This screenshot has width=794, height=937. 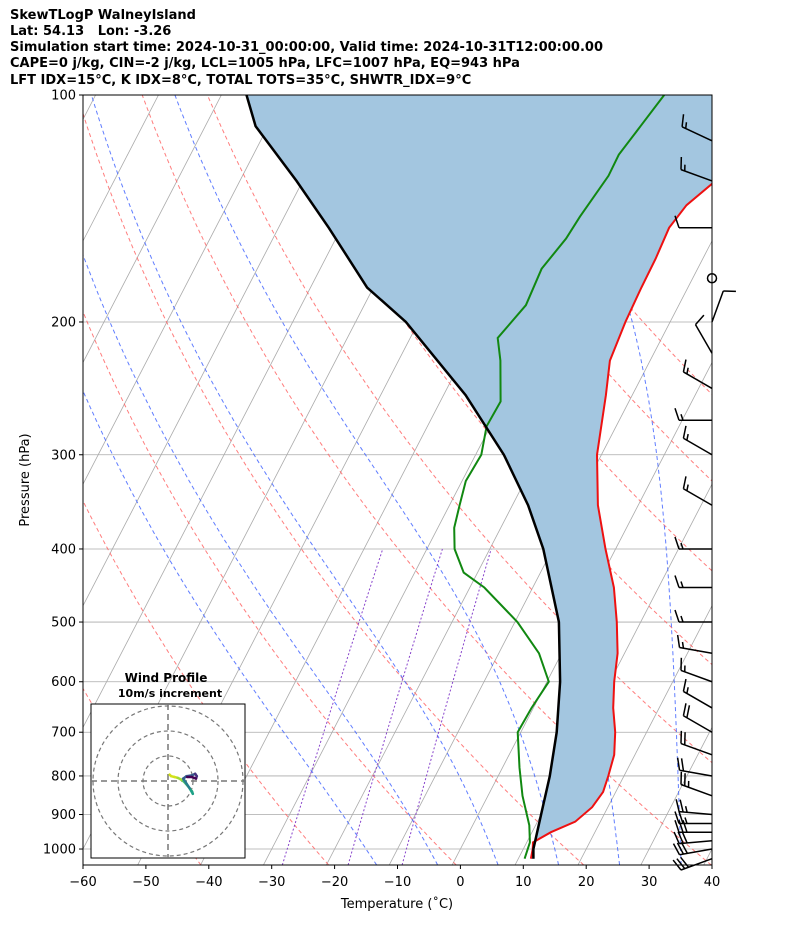 I want to click on dry-adiabat-line, so click(x=206, y=682).